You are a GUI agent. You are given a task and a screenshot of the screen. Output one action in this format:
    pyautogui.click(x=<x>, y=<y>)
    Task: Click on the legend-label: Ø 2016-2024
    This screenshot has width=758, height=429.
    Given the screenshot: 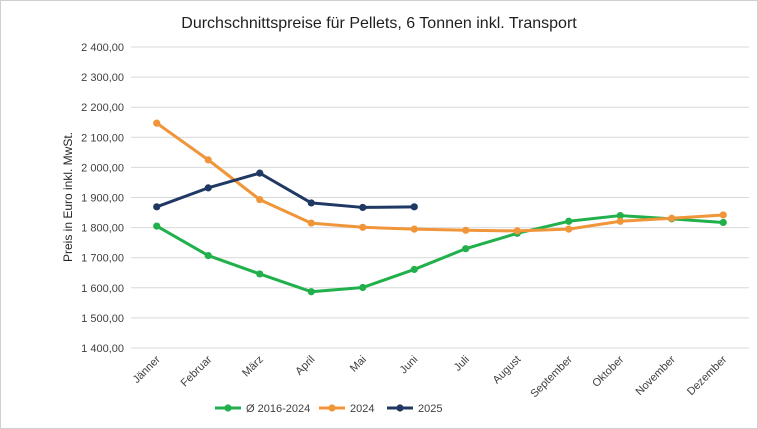 What is the action you would take?
    pyautogui.click(x=278, y=409)
    